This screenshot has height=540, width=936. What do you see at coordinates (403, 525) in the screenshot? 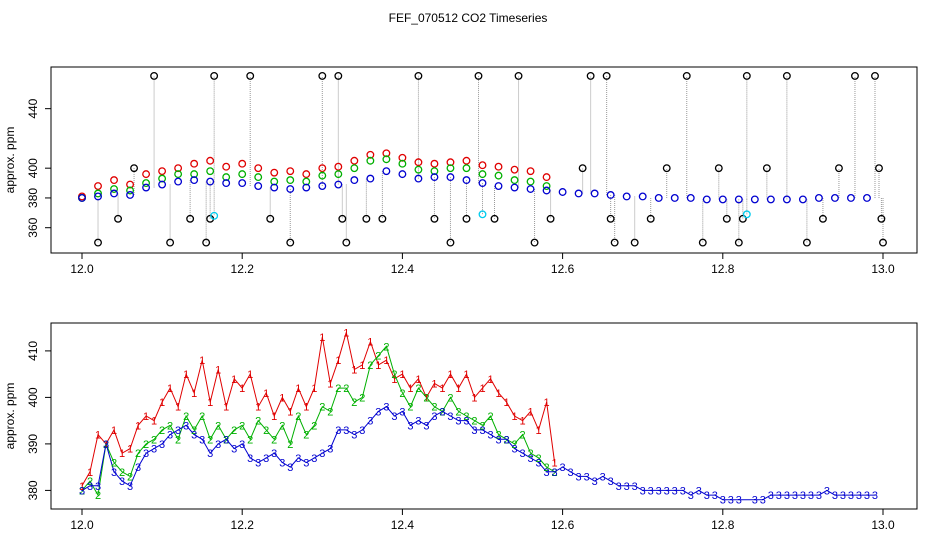
I see `x-tick-label: 12.4` at bounding box center [403, 525].